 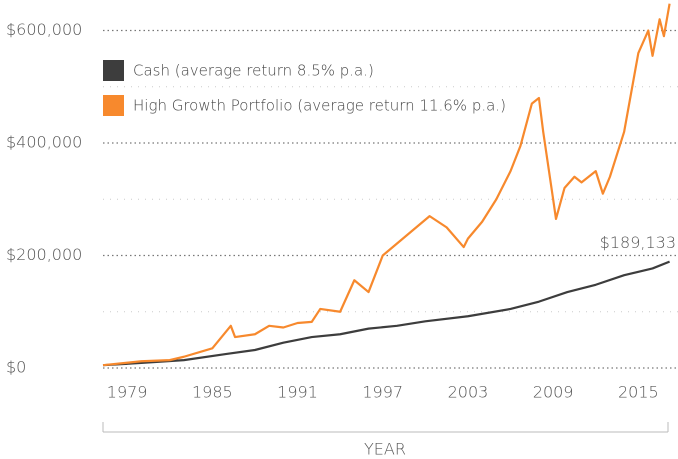 What do you see at coordinates (212, 392) in the screenshot?
I see `x-tick-label: 1985` at bounding box center [212, 392].